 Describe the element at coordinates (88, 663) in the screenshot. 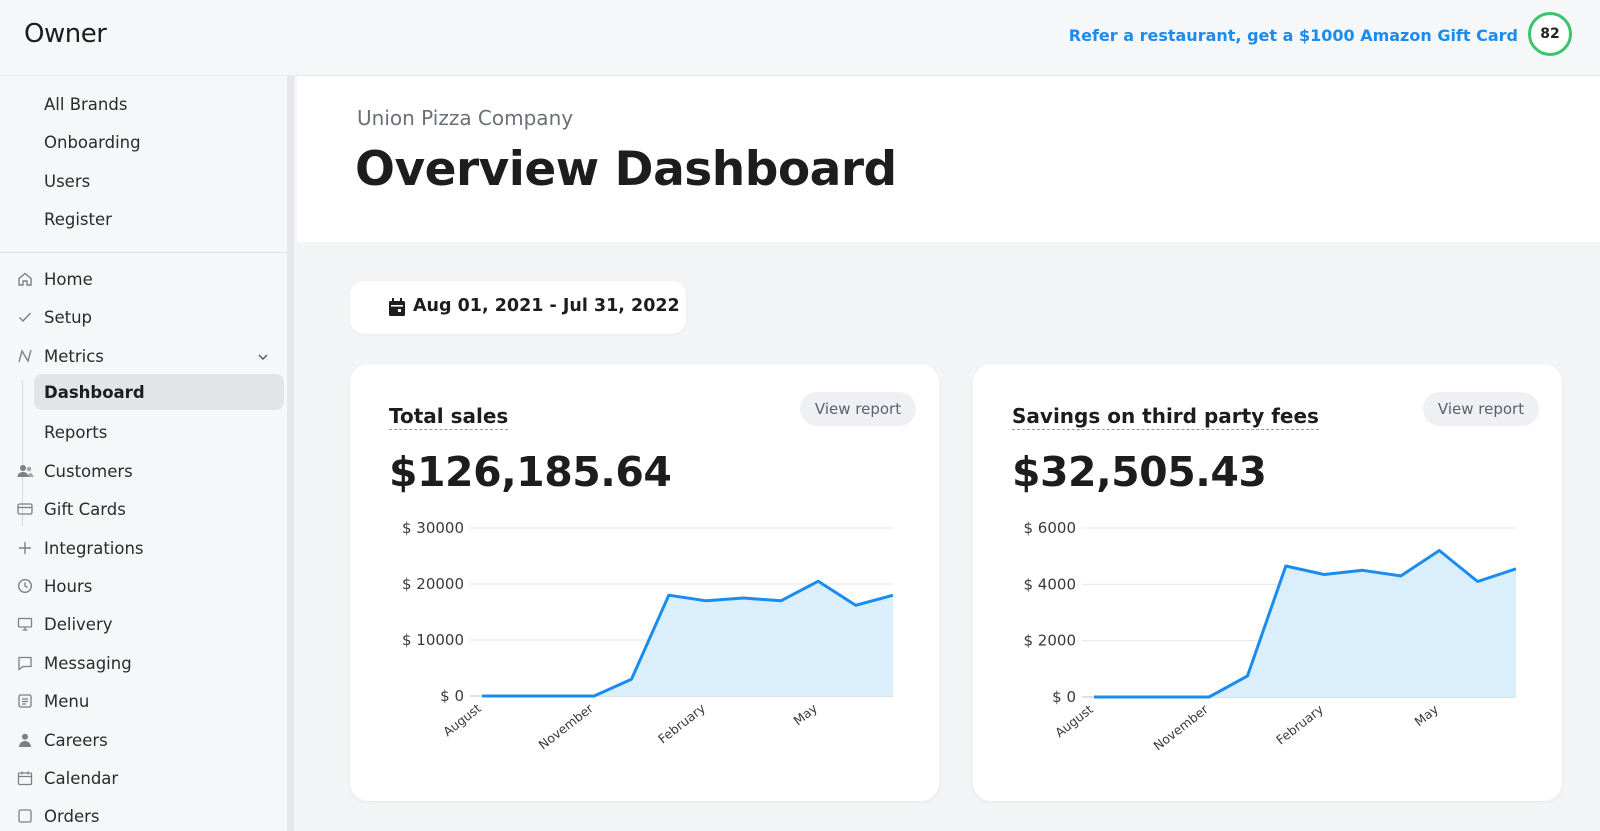

I see `sidebar-item-label: Messaging` at that location.